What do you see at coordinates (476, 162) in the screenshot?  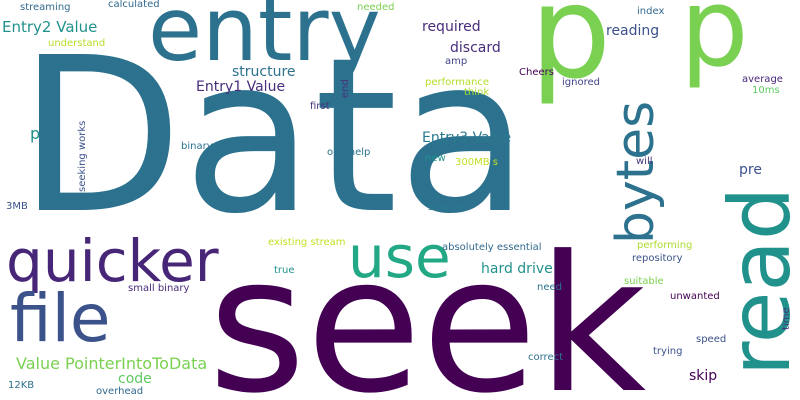 I see `word-300mb-s: 300MB s` at bounding box center [476, 162].